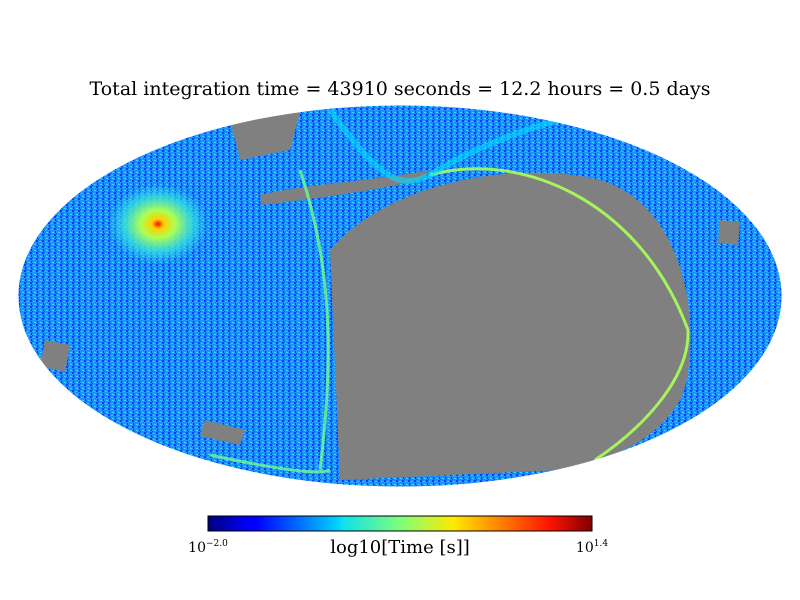 The image size is (800, 600). What do you see at coordinates (400, 523) in the screenshot?
I see `colorbar` at bounding box center [400, 523].